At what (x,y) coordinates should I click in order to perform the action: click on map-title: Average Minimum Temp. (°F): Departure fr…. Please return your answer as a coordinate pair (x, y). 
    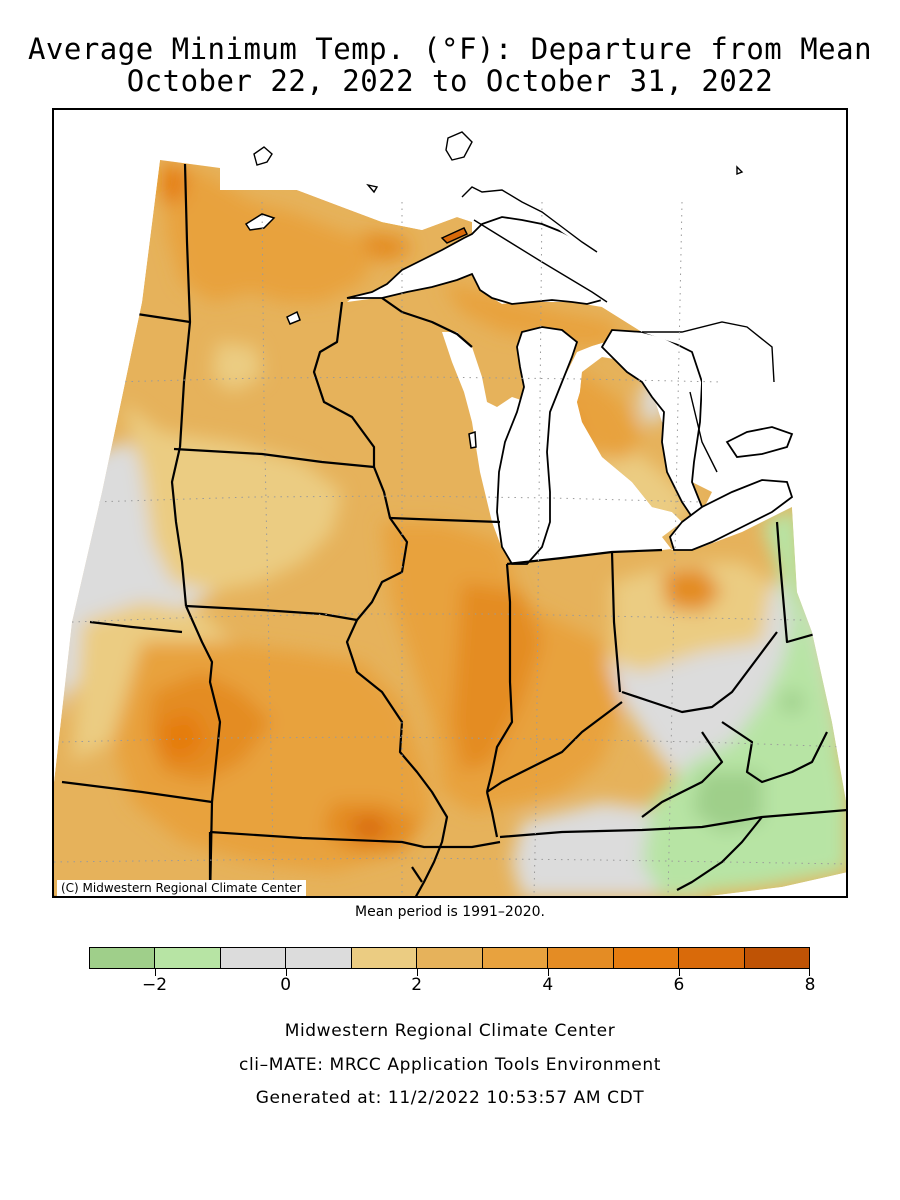
    Looking at the image, I should click on (450, 49).